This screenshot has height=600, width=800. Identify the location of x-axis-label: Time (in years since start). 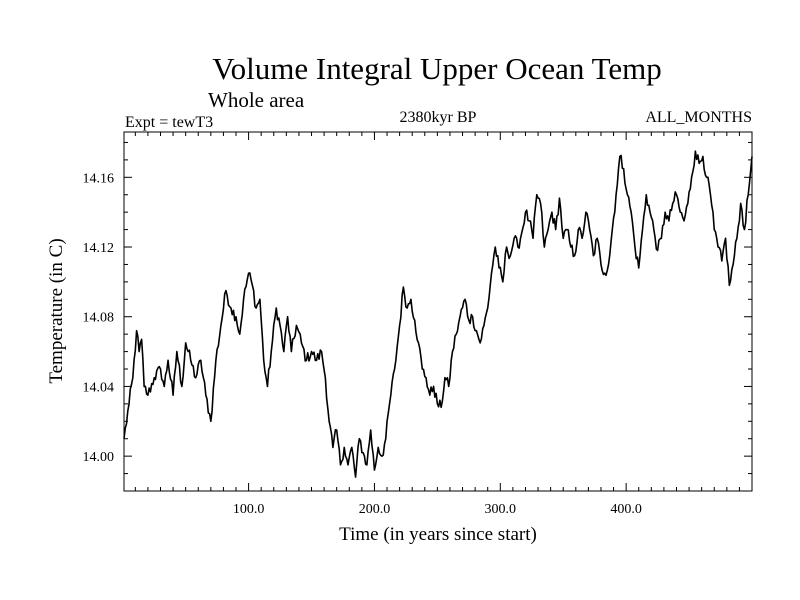
(438, 534).